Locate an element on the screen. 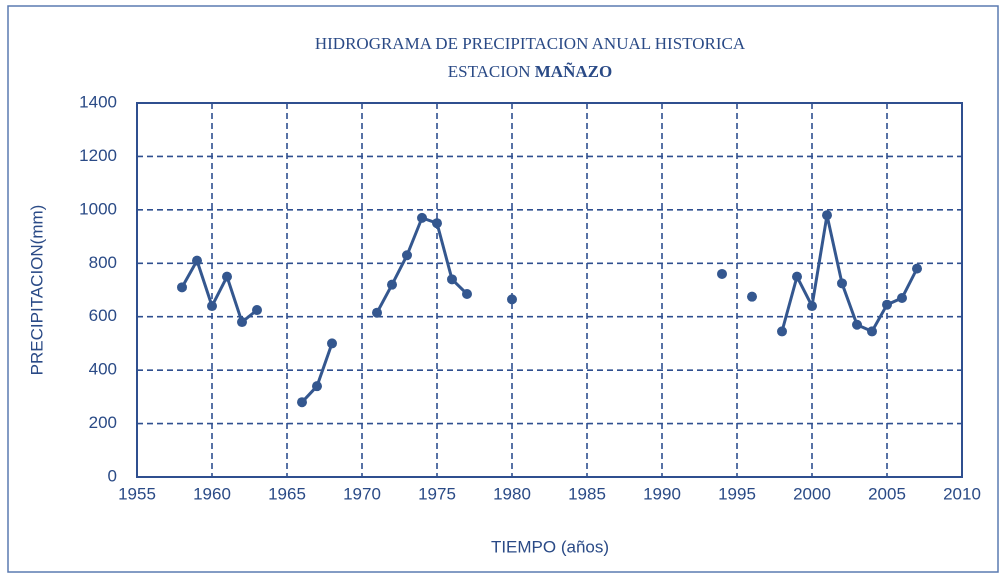 Image resolution: width=1008 pixels, height=583 pixels. y-axis-label: PRECIPITACION(mm) is located at coordinates (36, 290).